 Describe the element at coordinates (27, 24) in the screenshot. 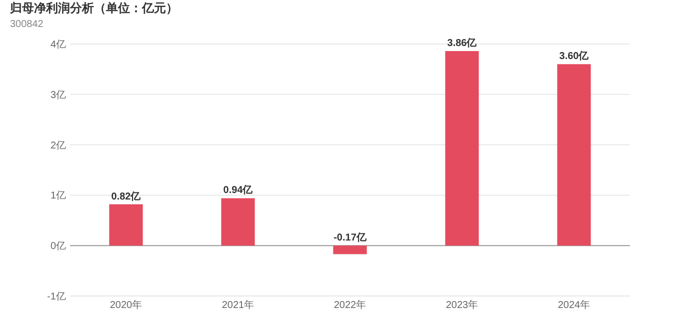

I see `chart-subtitle: 300842` at that location.